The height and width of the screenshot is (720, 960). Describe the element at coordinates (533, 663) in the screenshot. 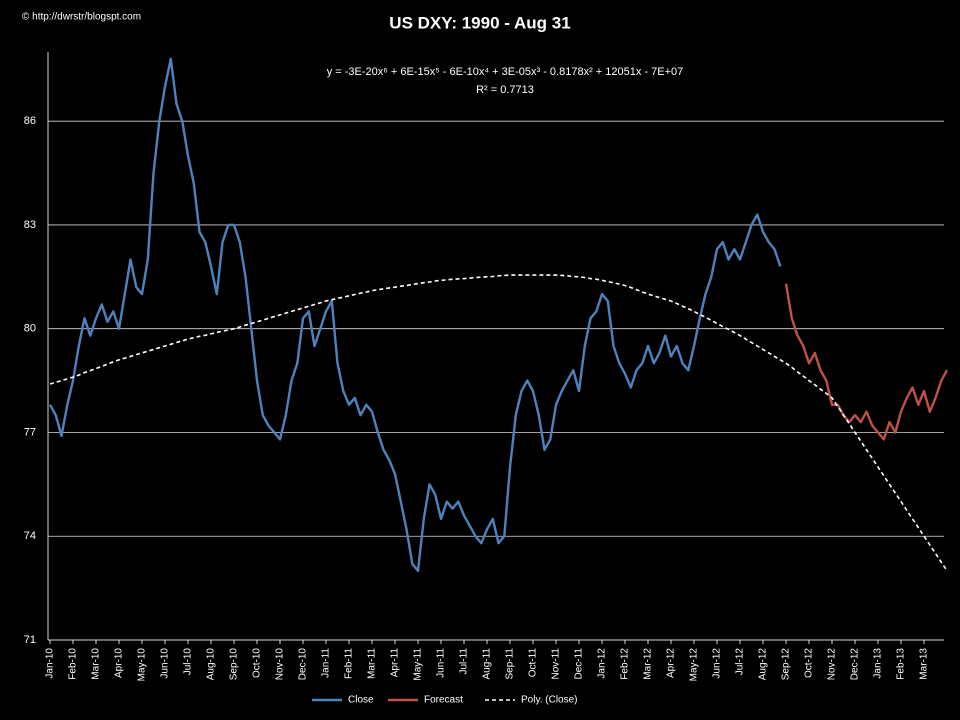

I see `x-tick-label: Oct-11` at that location.